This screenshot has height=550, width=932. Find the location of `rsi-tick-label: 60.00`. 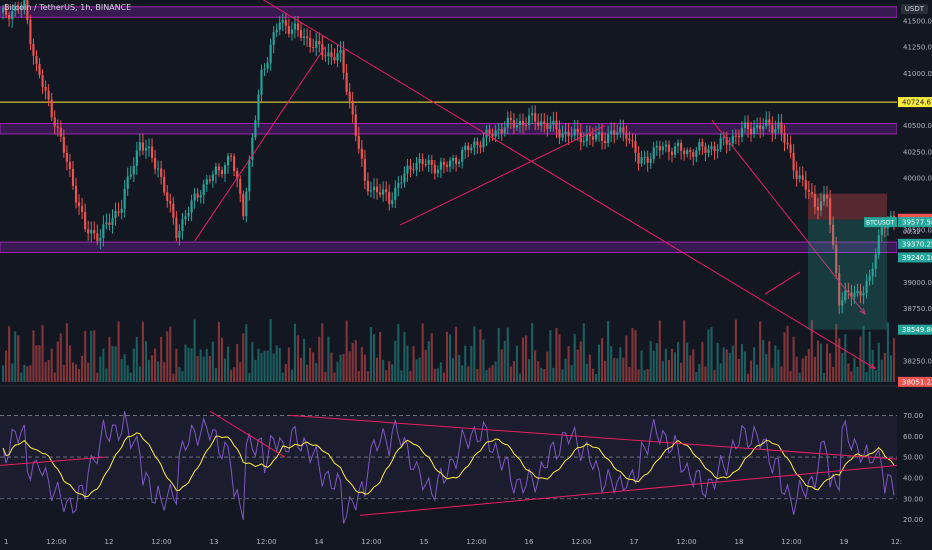

rsi-tick-label: 60.00 is located at coordinates (913, 437).